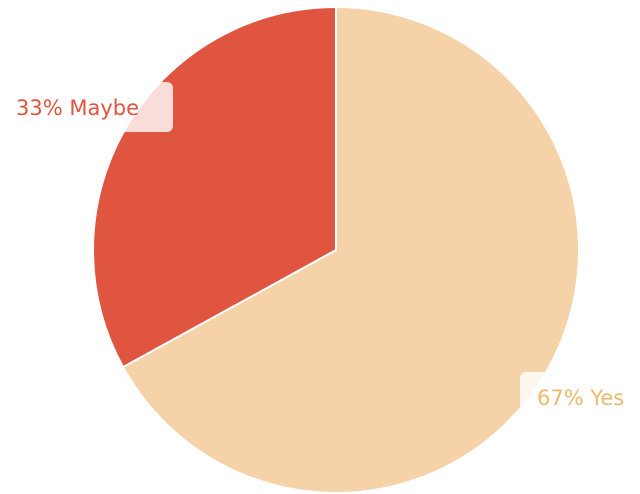 The image size is (640, 494). I want to click on slice-label-yes-box, so click(580, 398).